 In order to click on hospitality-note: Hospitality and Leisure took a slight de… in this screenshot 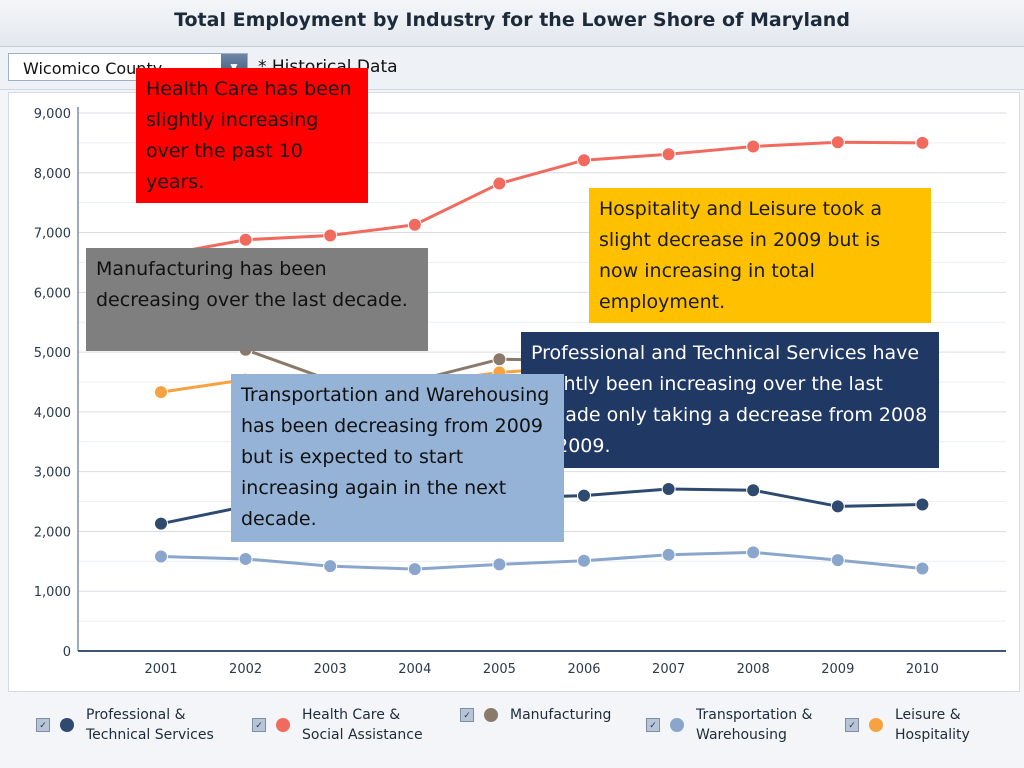, I will do `click(760, 255)`.